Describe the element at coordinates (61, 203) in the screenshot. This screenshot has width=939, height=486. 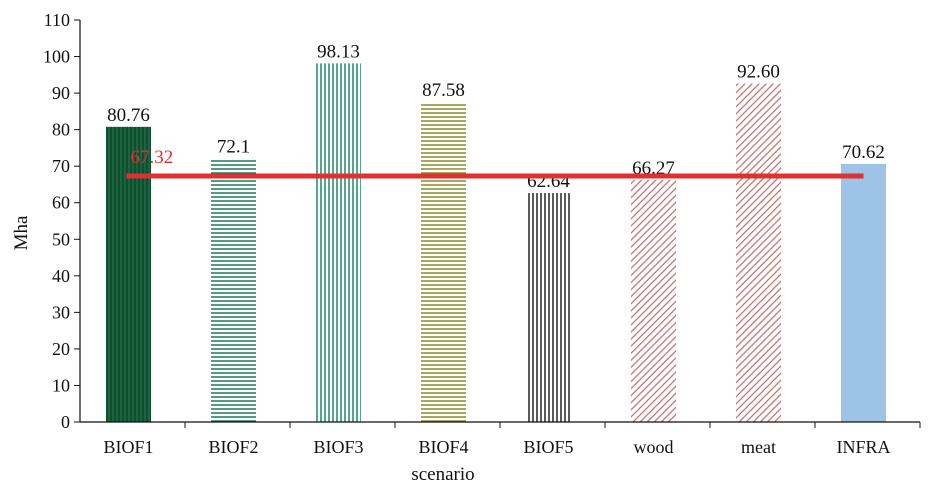
I see `y-tick-label: 60` at that location.